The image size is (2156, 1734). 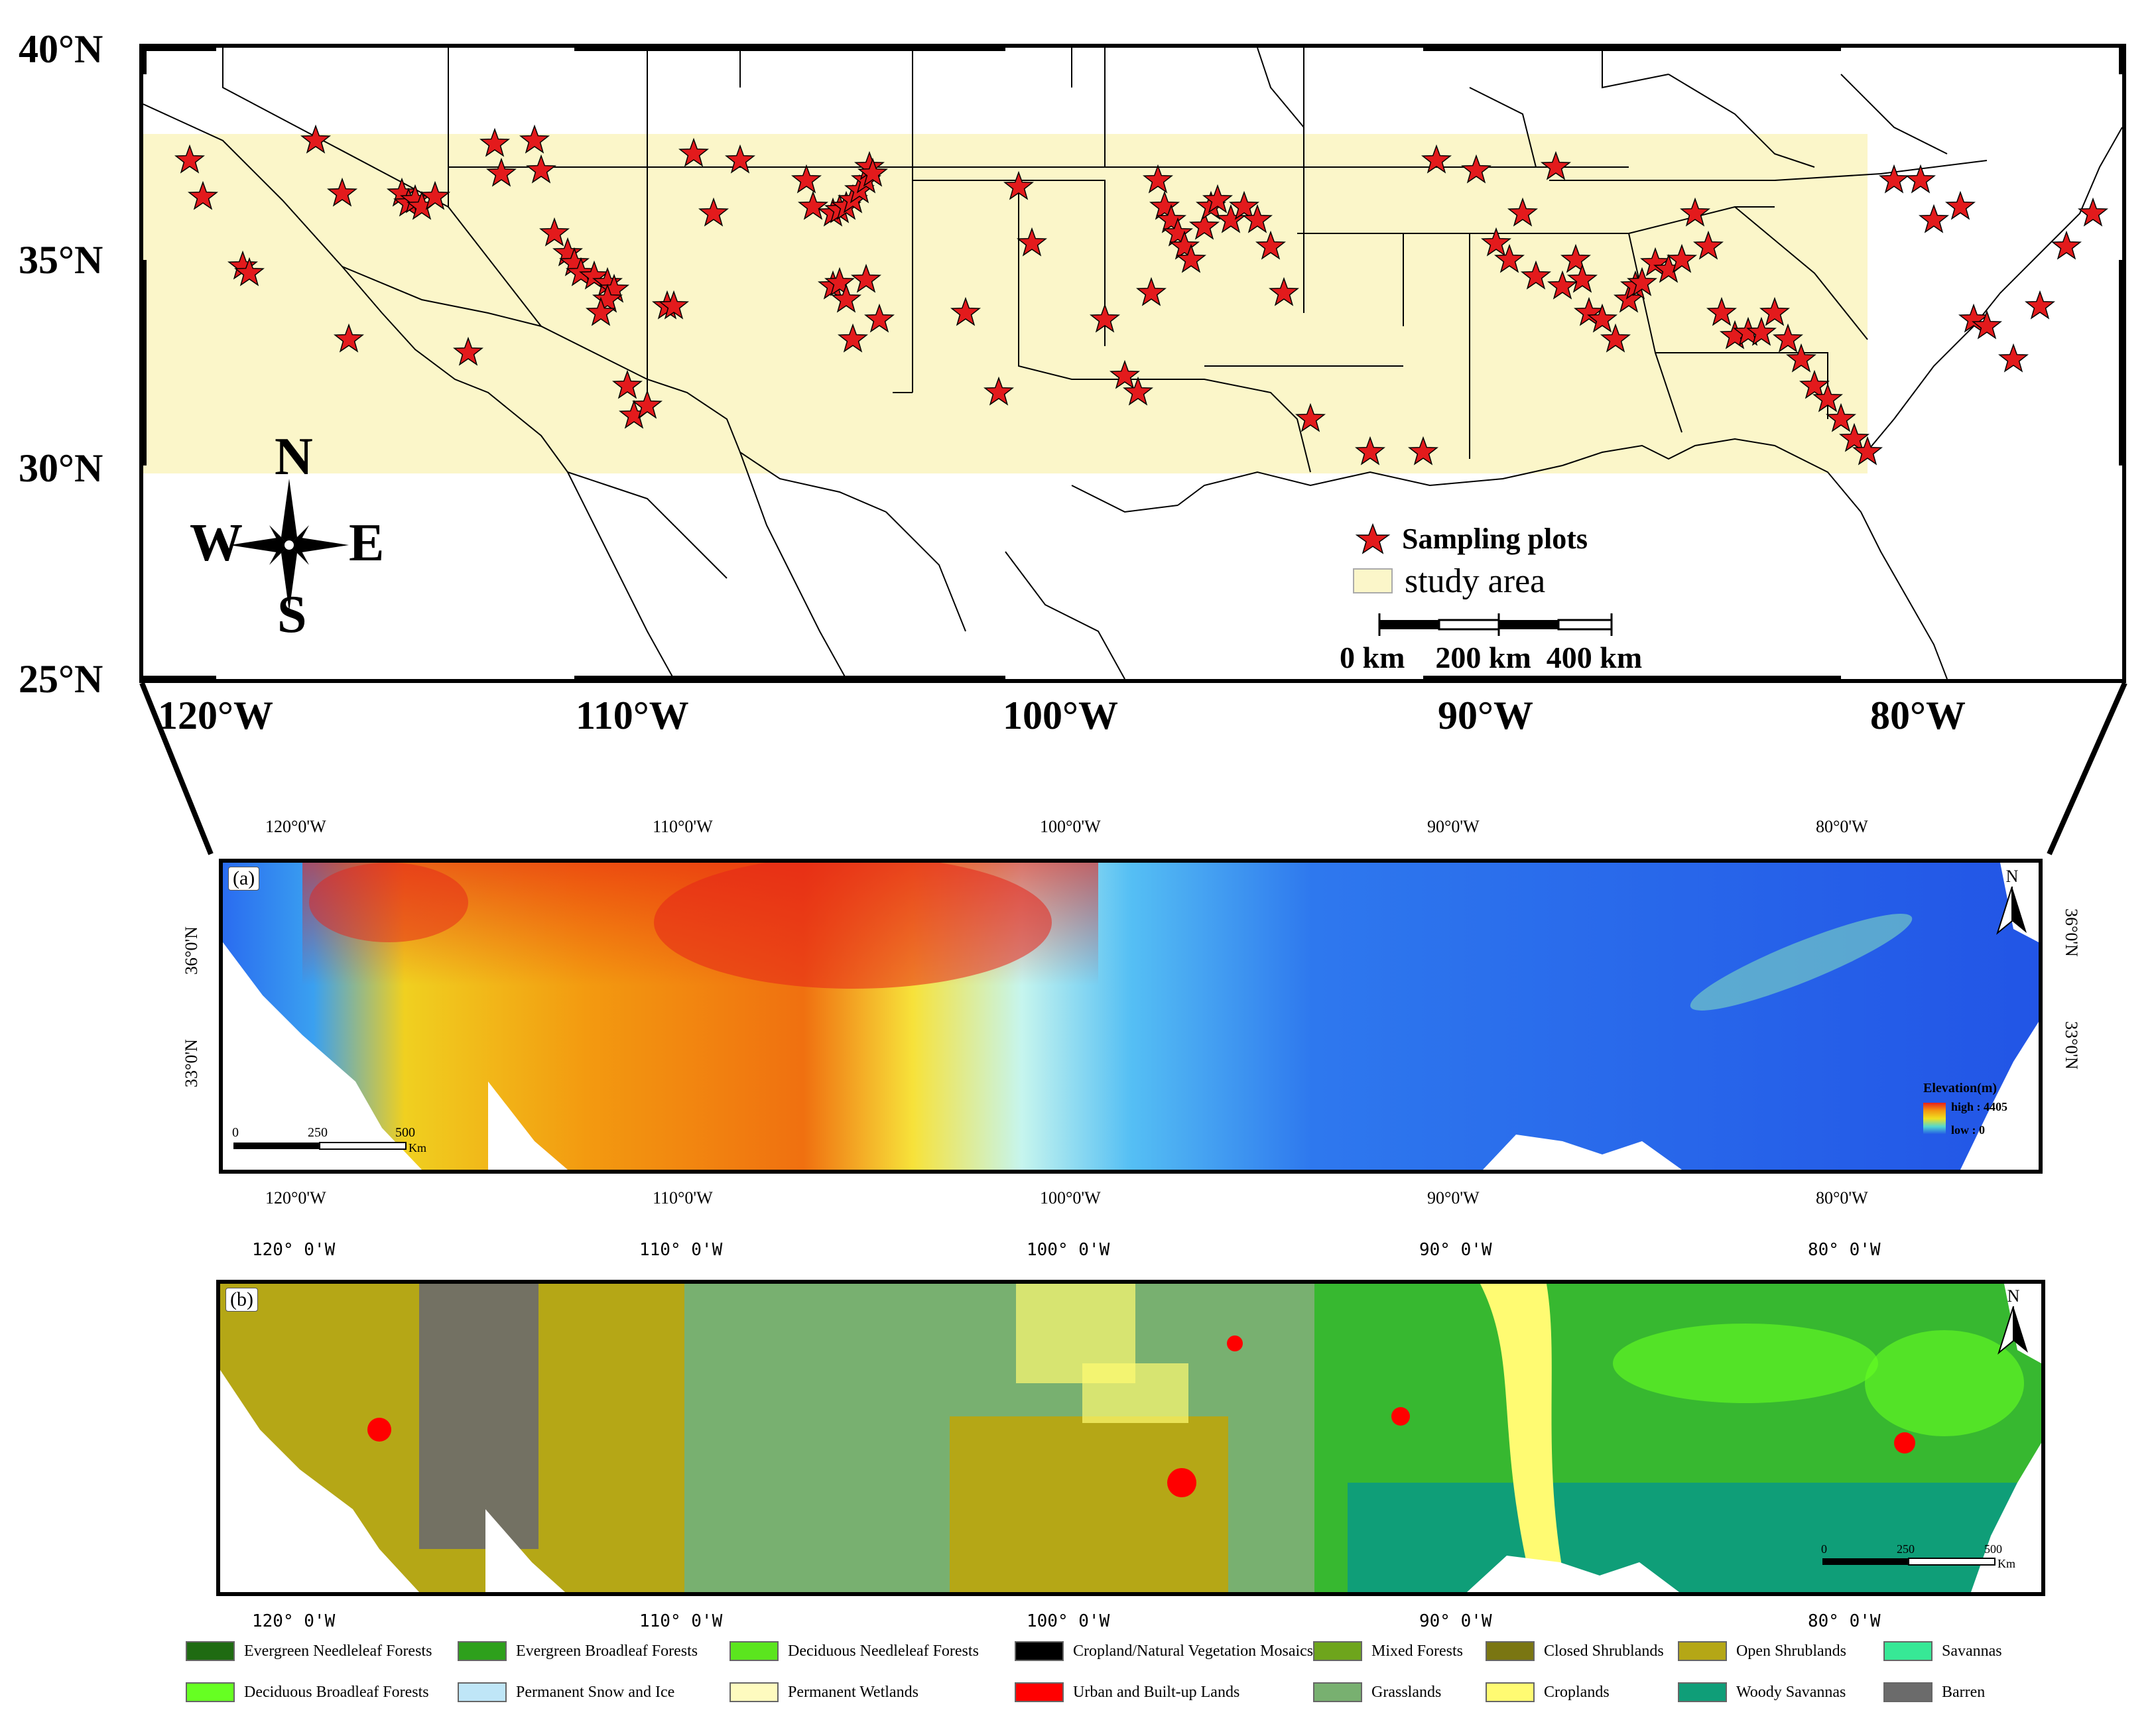 What do you see at coordinates (241, 1300) in the screenshot?
I see `panel-b-tag: (b)` at bounding box center [241, 1300].